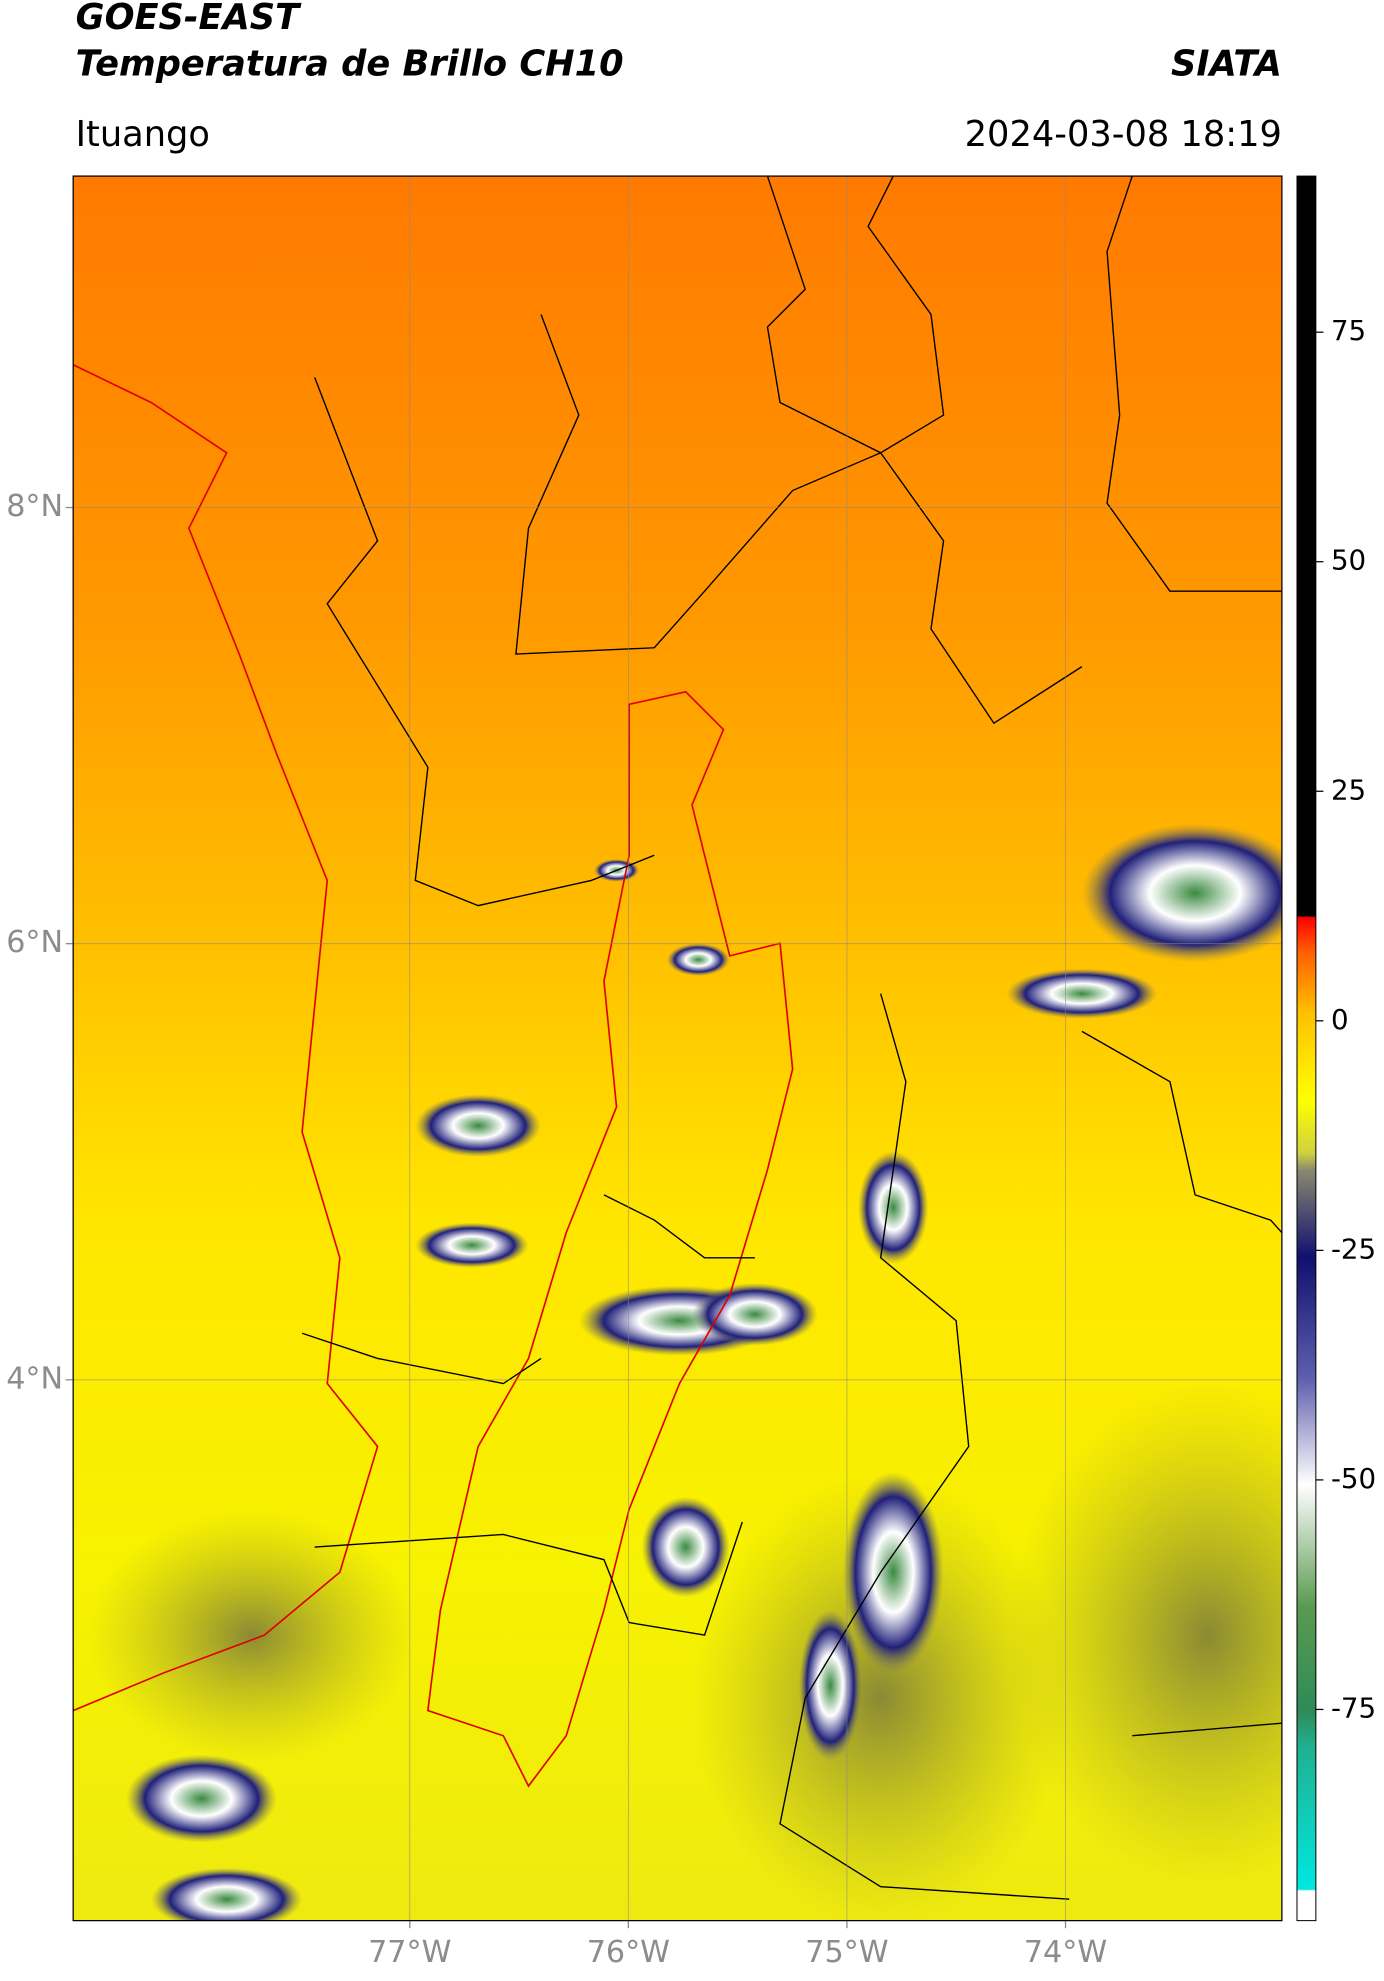 This screenshot has height=1981, width=1384. What do you see at coordinates (1306, 1048) in the screenshot?
I see `colorbar` at bounding box center [1306, 1048].